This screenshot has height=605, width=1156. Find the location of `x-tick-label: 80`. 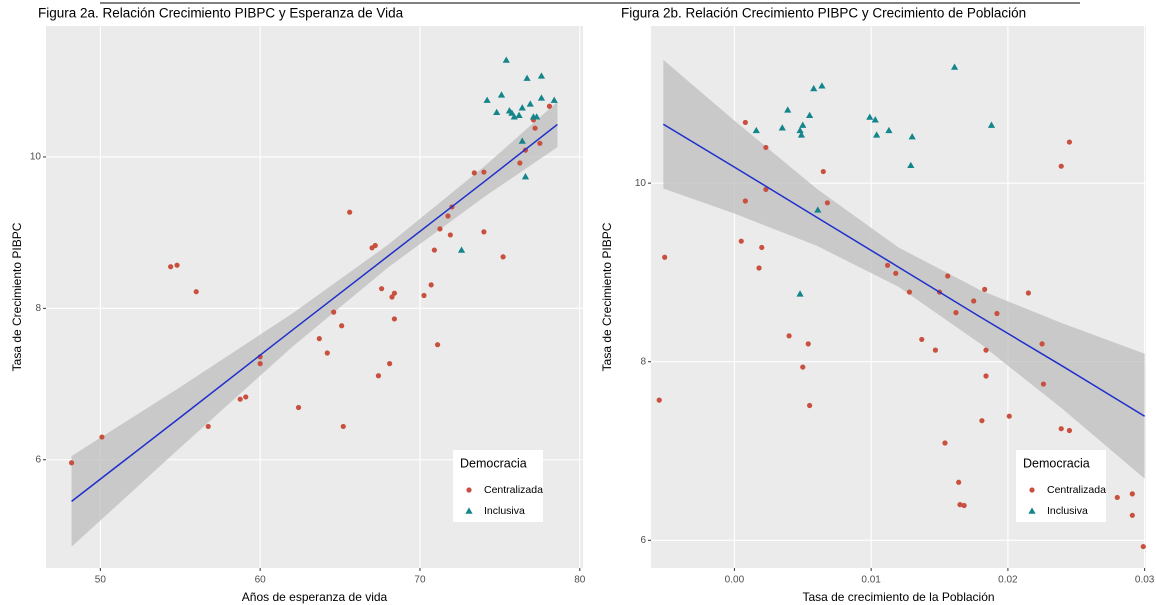

x-tick-label: 80 is located at coordinates (580, 580).